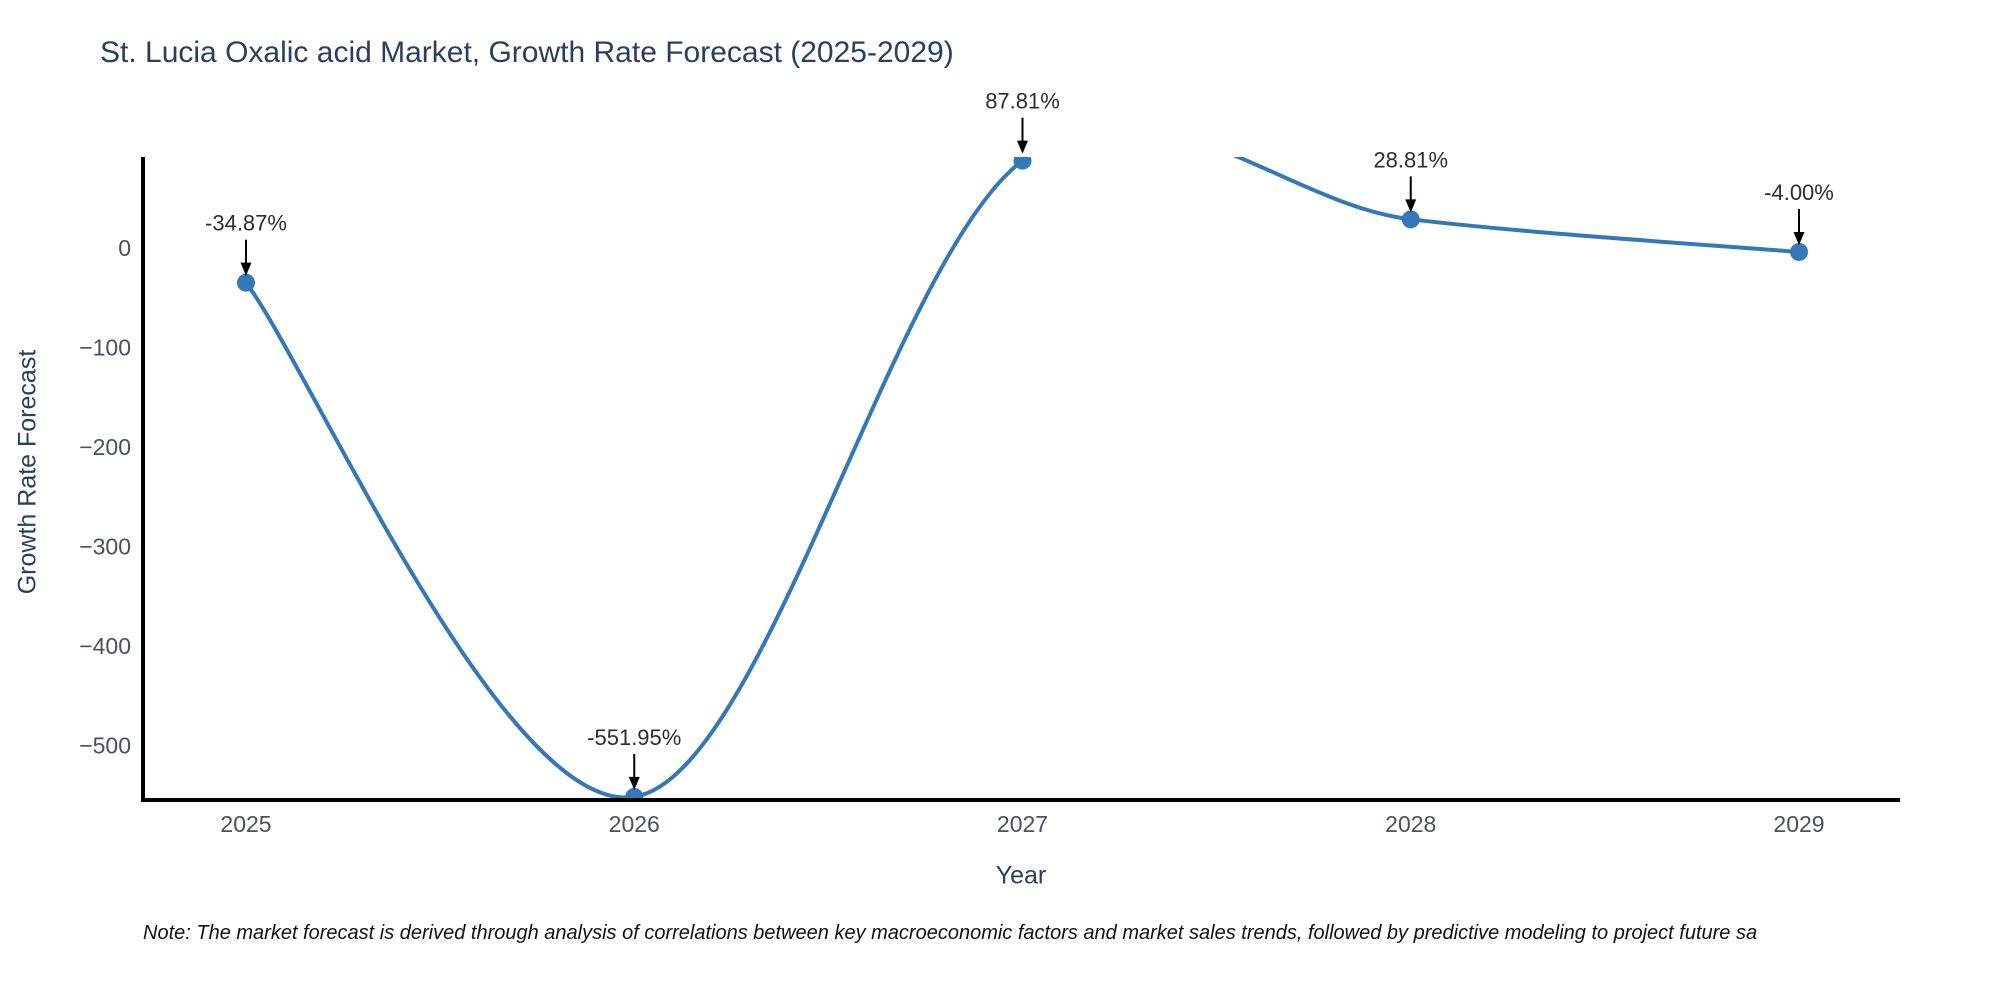  What do you see at coordinates (1021, 875) in the screenshot?
I see `x-axis-title: Year` at bounding box center [1021, 875].